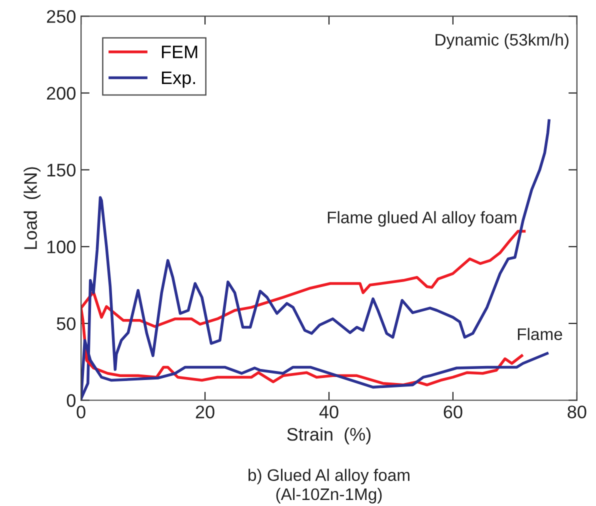 The image size is (596, 506). Describe the element at coordinates (178, 80) in the screenshot. I see `legend-label: Exp.` at that location.